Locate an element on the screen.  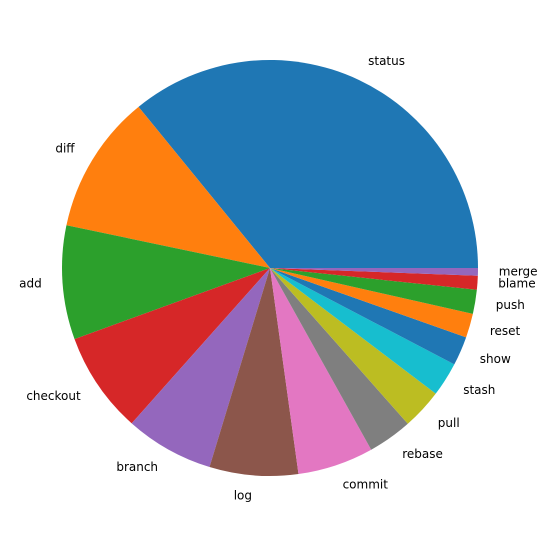
pie-label-diff: diff is located at coordinates (65, 149).